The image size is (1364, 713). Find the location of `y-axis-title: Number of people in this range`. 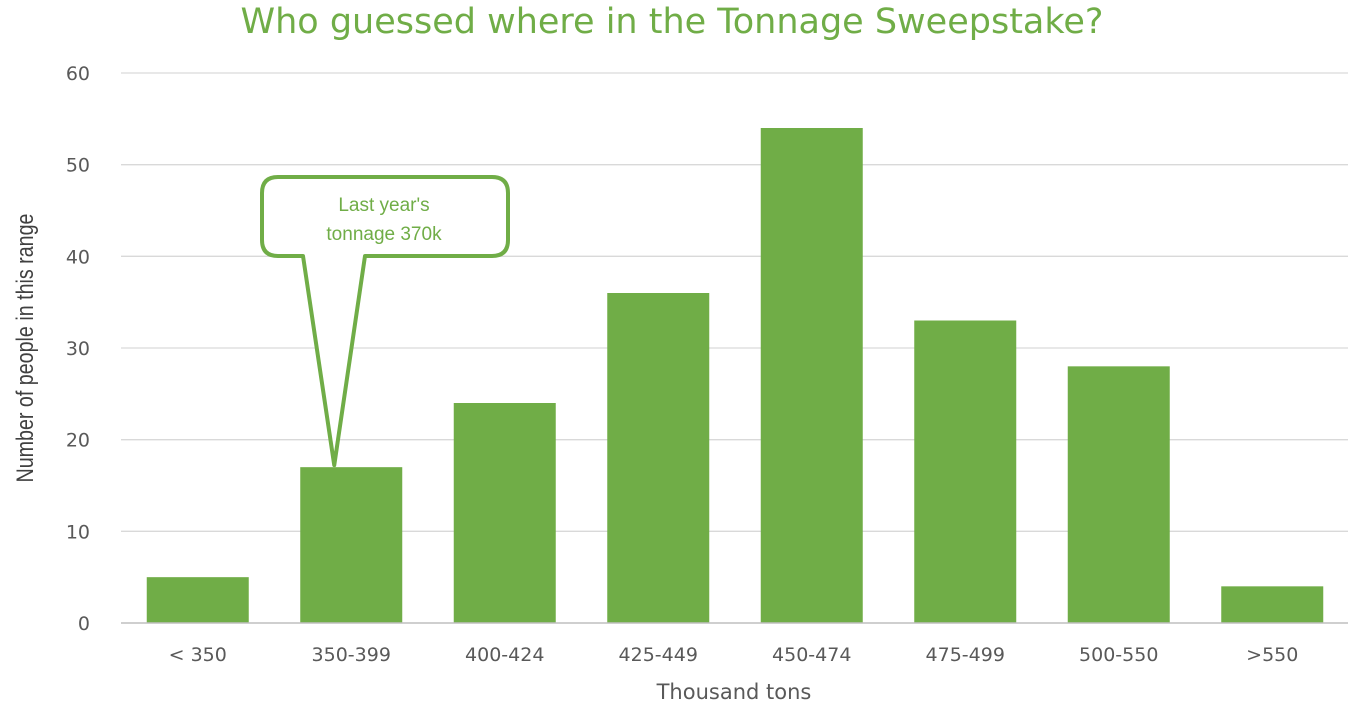

y-axis-title: Number of people in this range is located at coordinates (24, 347).